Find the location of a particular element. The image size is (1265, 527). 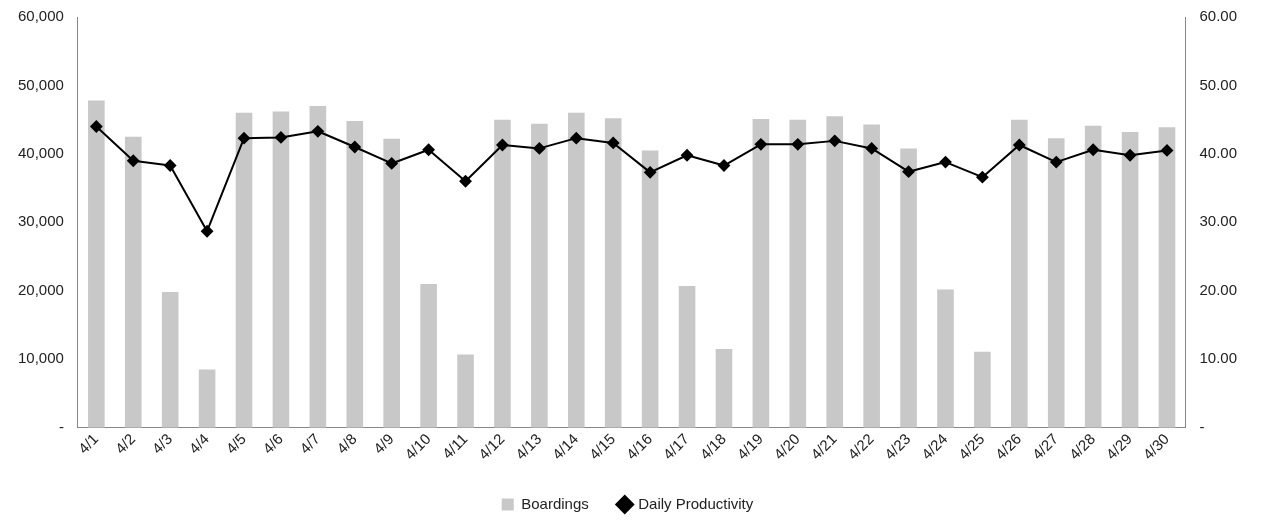

y2-tick-label: 20.00 is located at coordinates (1218, 289).